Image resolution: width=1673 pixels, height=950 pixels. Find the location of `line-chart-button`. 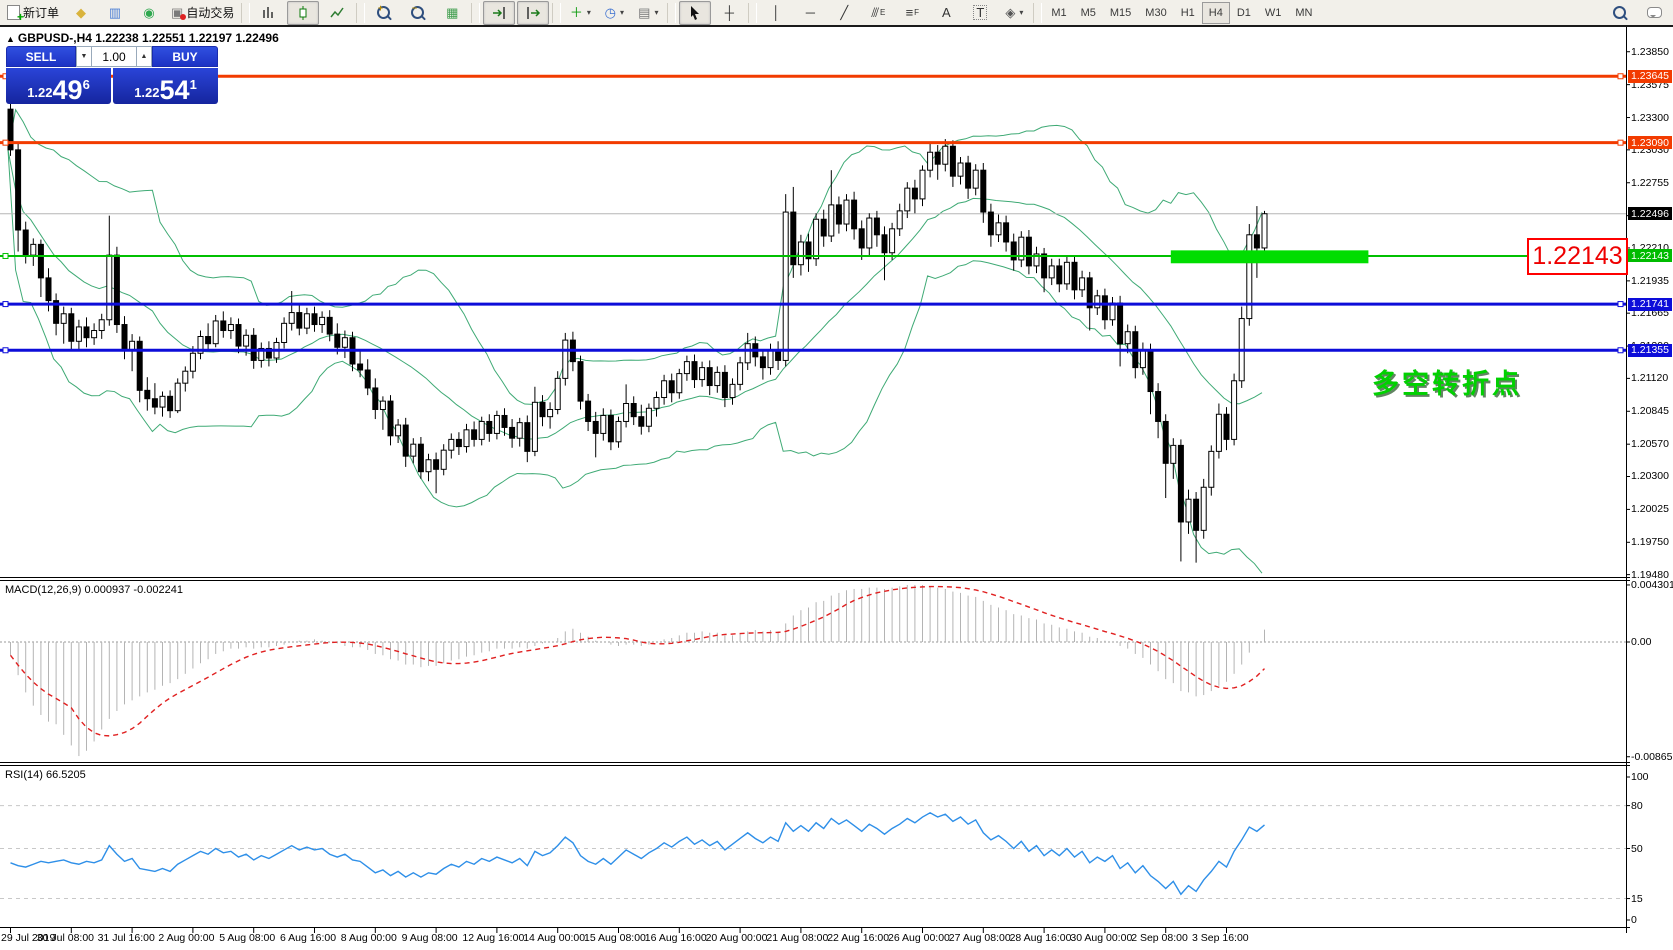

line-chart-button is located at coordinates (337, 13).